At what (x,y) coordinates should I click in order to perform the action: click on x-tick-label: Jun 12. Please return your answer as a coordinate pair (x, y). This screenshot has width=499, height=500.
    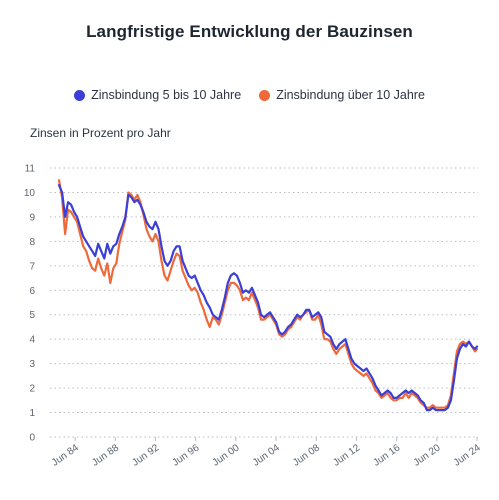
    Looking at the image, I should click on (346, 455).